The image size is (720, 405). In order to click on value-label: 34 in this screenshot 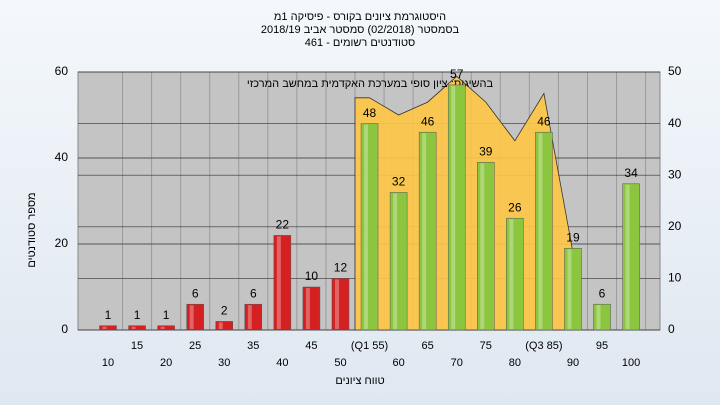, I will do `click(631, 173)`.